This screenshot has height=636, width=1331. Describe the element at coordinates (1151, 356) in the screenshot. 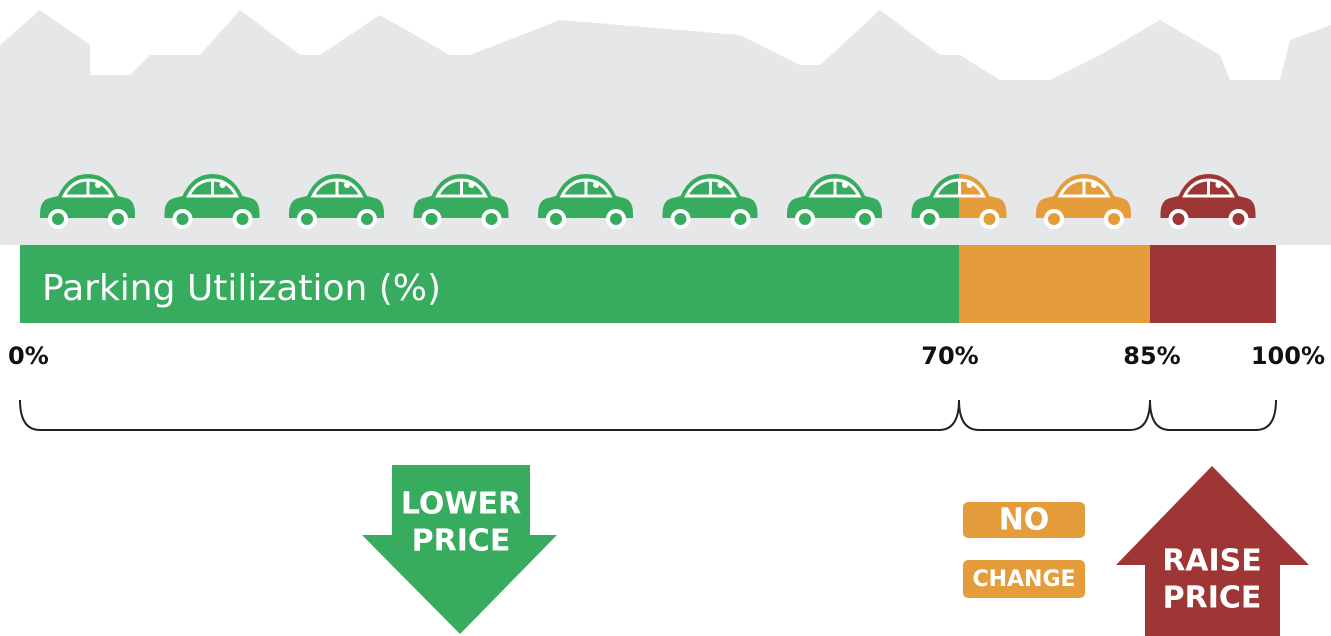

I see `tick-label: 85%` at that location.